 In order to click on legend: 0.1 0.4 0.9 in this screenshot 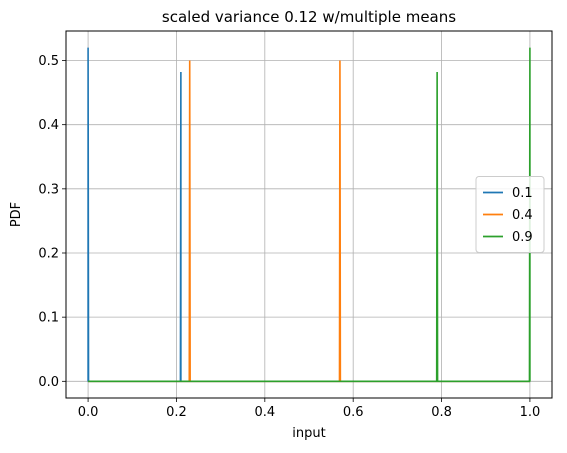, I will do `click(510, 214)`.